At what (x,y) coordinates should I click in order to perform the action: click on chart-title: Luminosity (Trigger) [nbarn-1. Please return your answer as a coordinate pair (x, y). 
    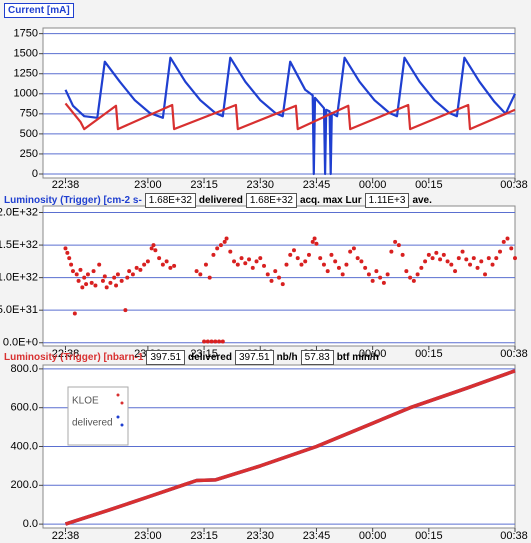
    Looking at the image, I should click on (74, 357).